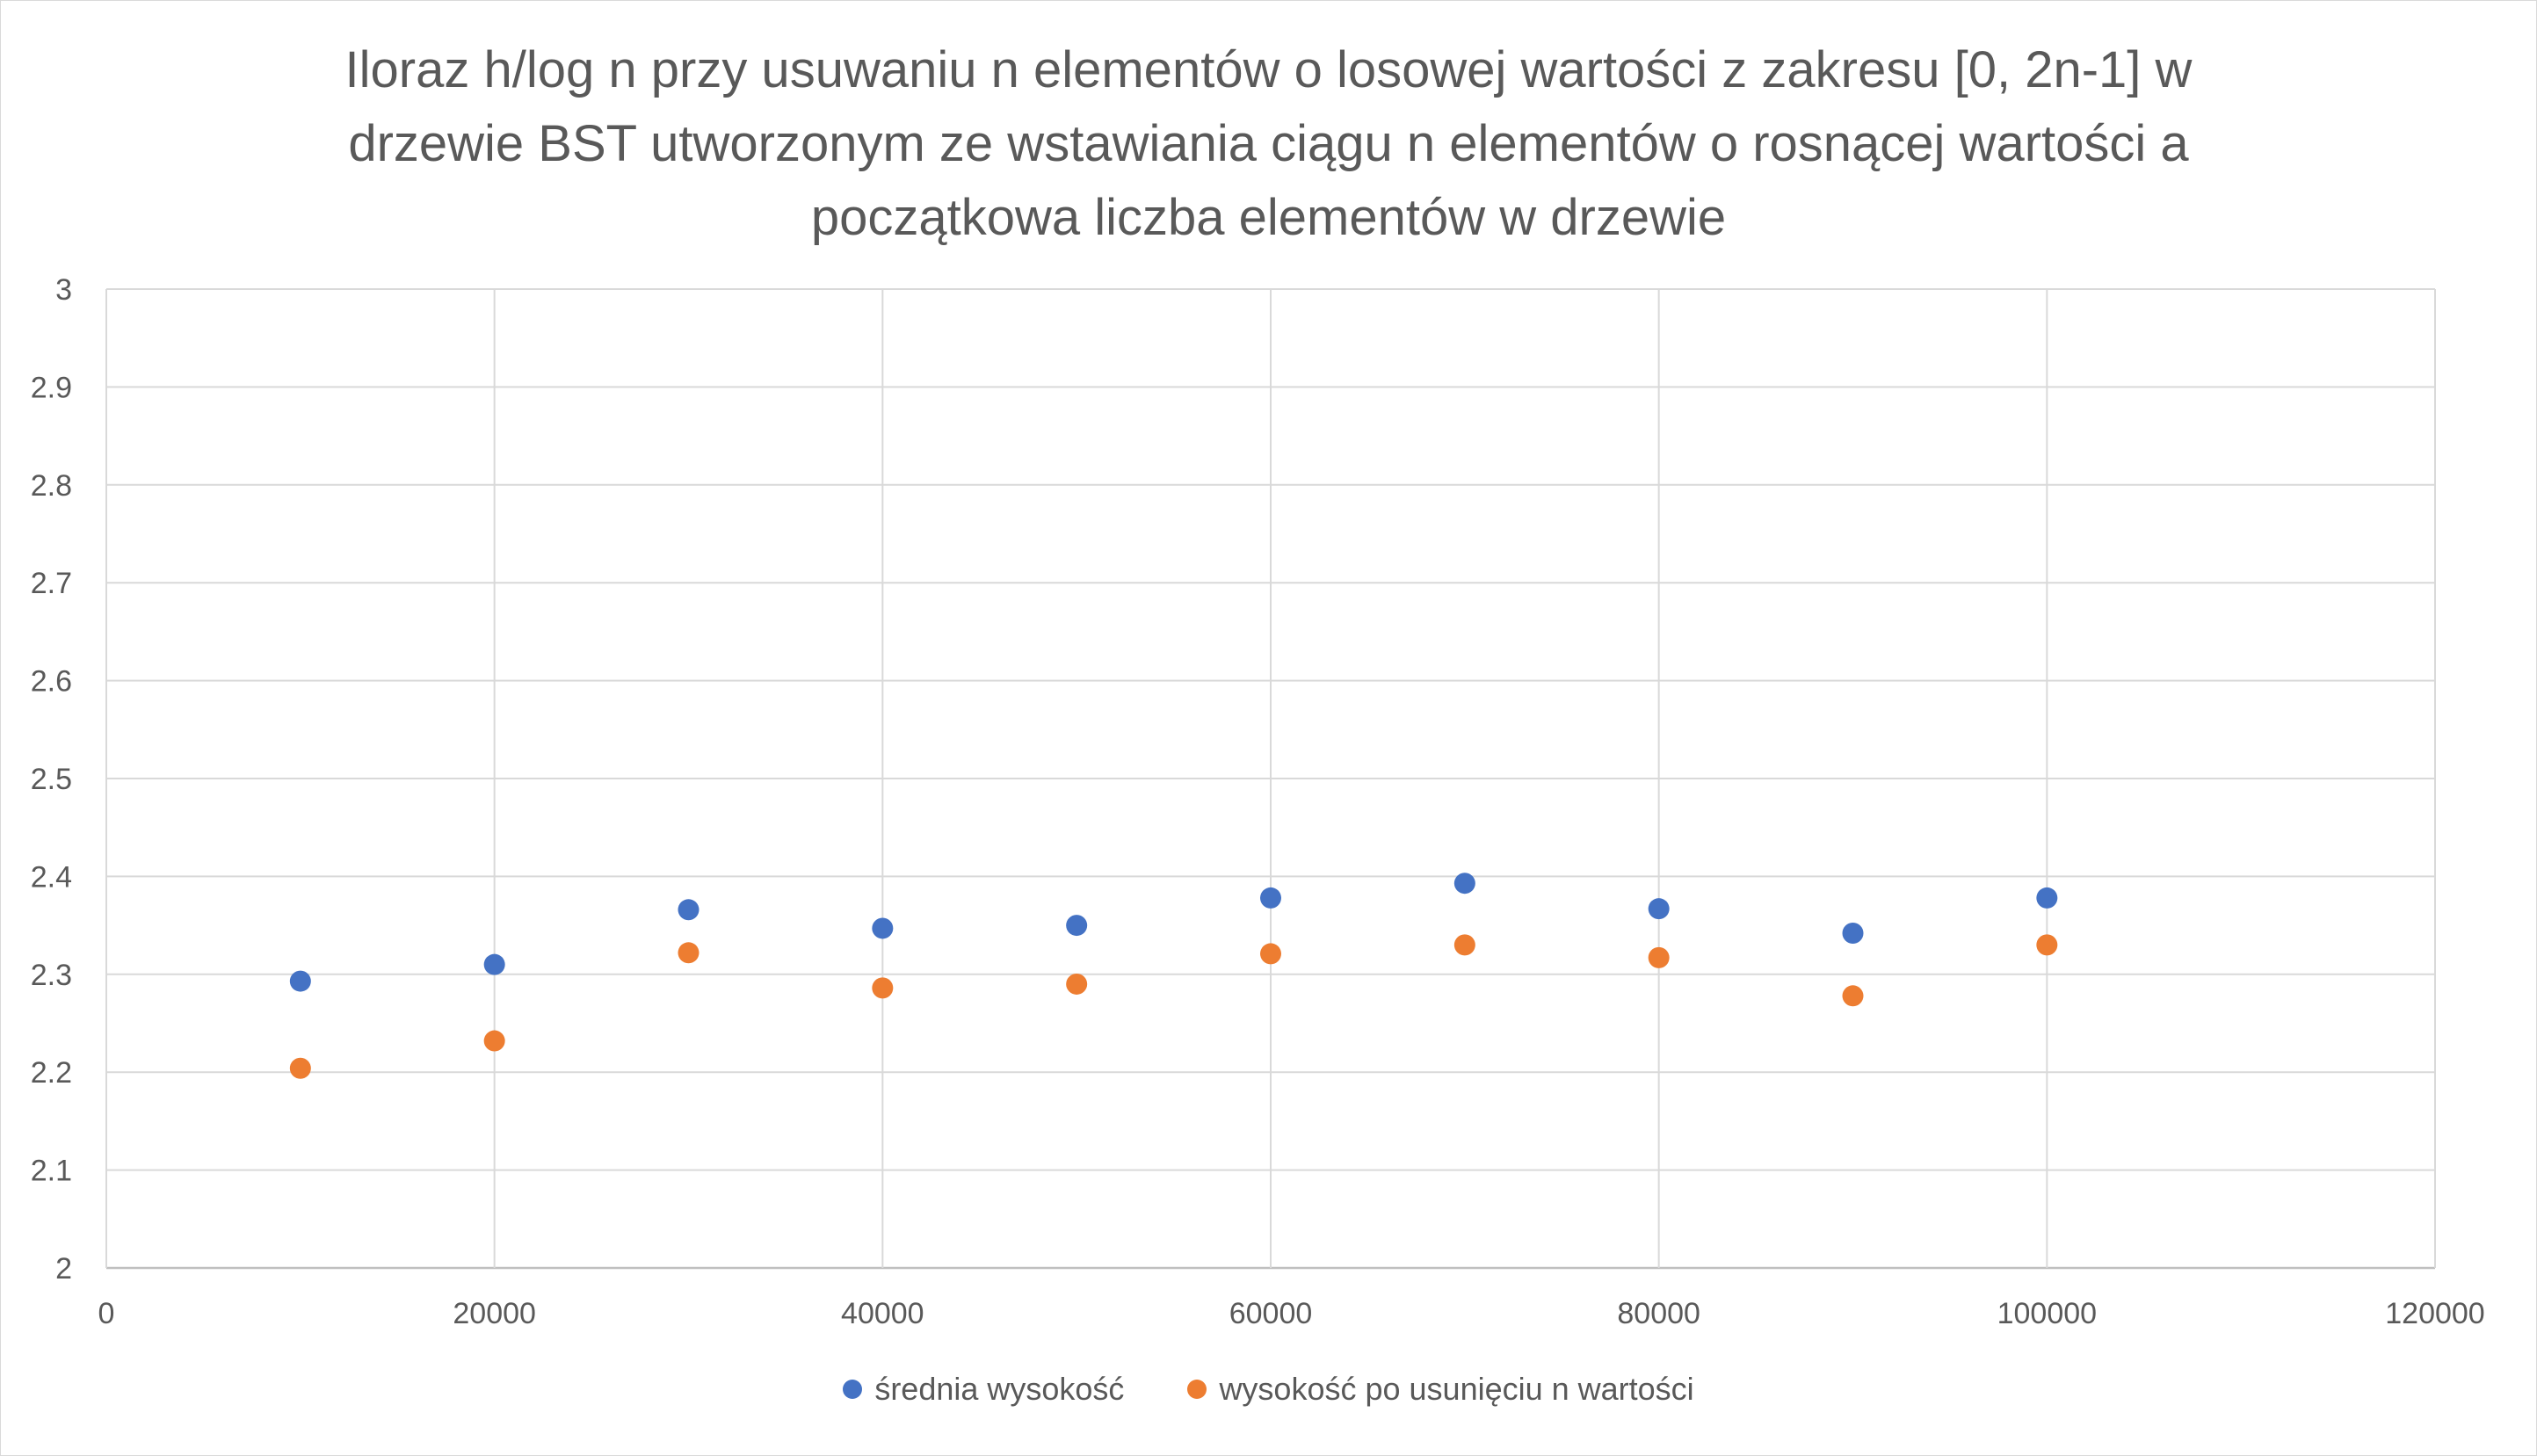  What do you see at coordinates (494, 1313) in the screenshot?
I see `x-tick-label: 20000` at bounding box center [494, 1313].